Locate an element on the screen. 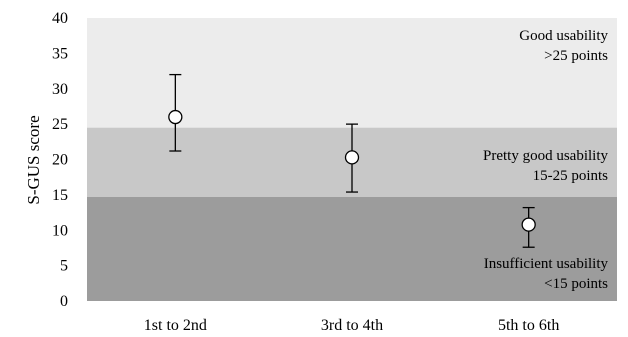 This screenshot has width=628, height=337. band-label-title: Pretty good usability is located at coordinates (545, 156).